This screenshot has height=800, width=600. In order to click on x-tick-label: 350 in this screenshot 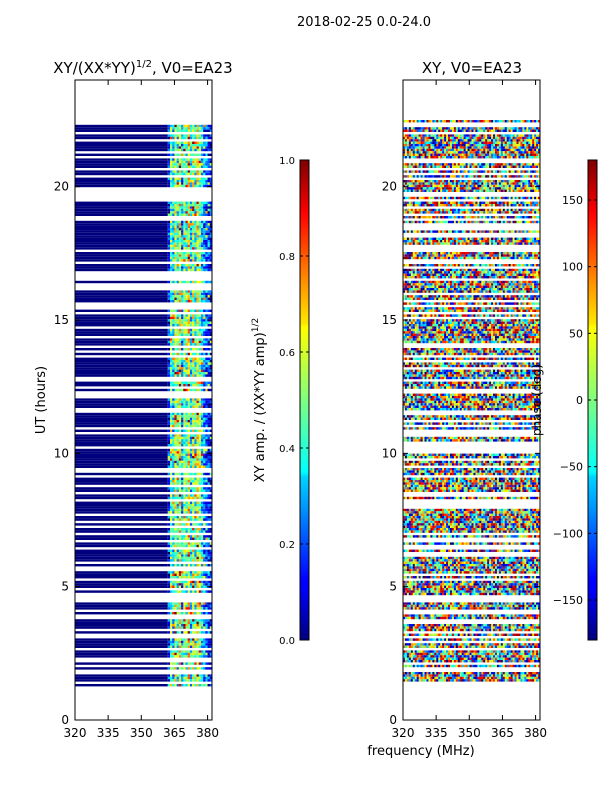, I will do `click(469, 733)`.